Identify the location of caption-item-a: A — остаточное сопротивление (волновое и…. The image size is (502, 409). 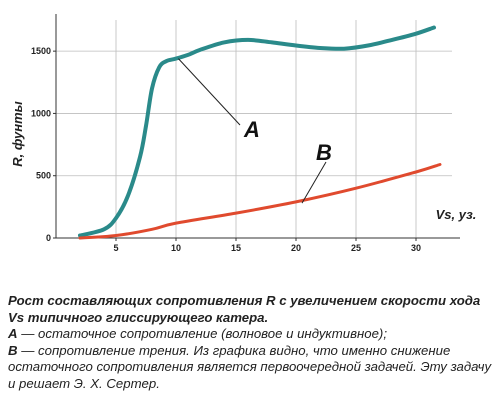
(254, 334).